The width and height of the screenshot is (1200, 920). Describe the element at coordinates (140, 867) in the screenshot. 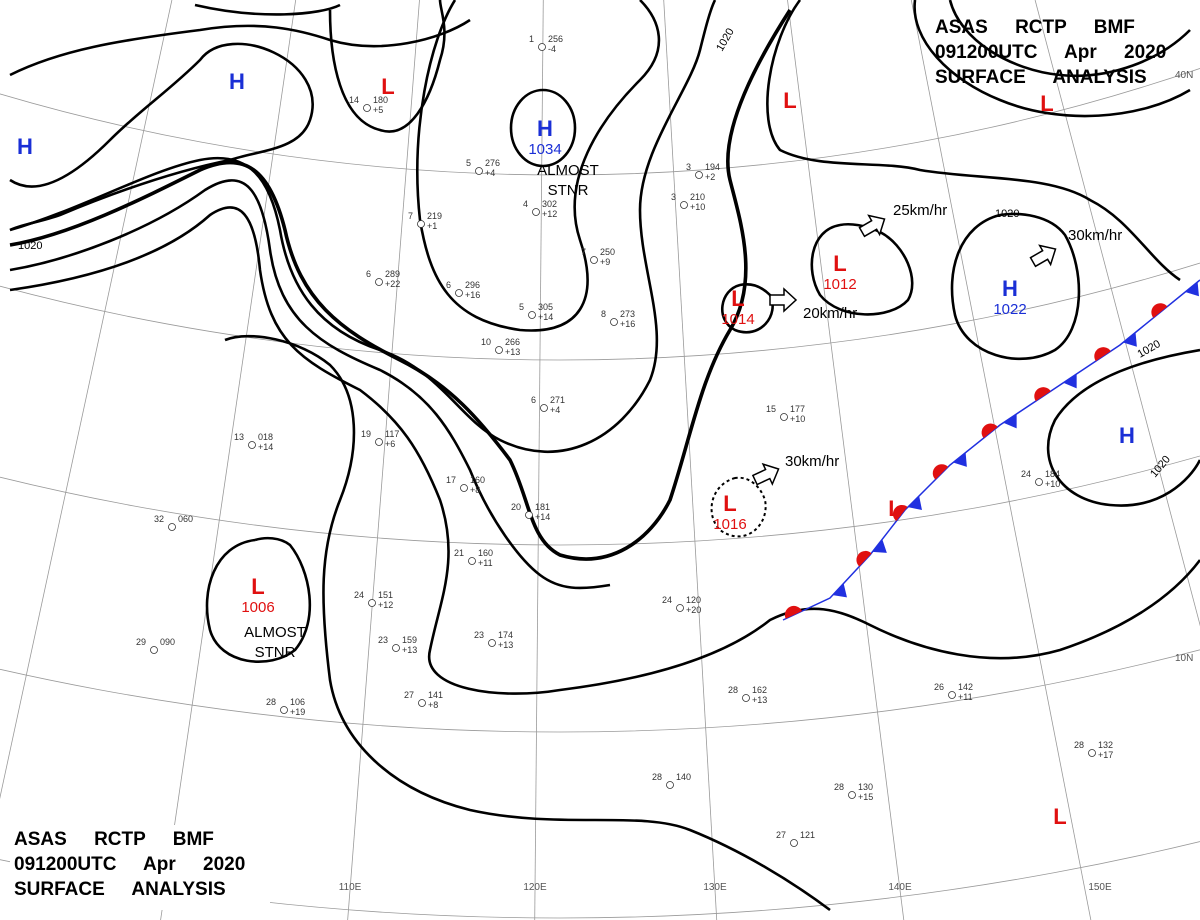

I see `header-box` at that location.